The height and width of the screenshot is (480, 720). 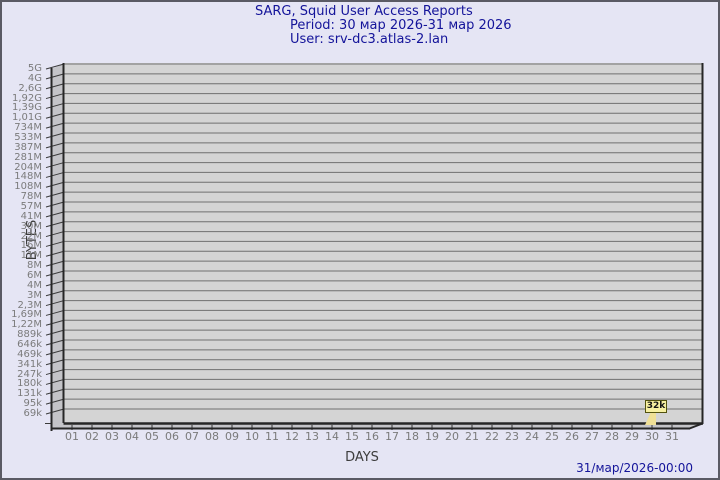 I want to click on x-tick-label: 16, so click(x=372, y=436).